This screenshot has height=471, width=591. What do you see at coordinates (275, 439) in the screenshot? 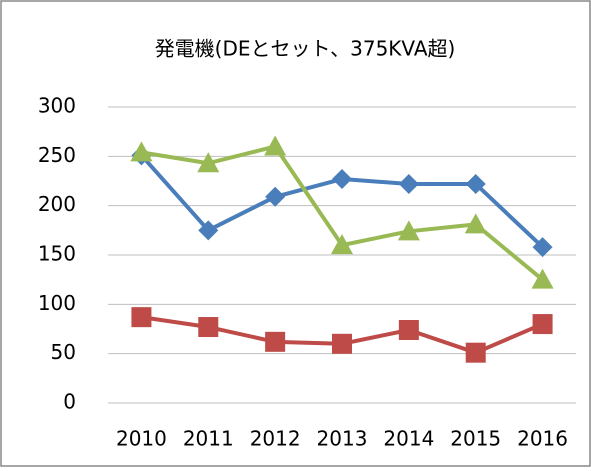
I see `x-tick-label: 2012` at bounding box center [275, 439].